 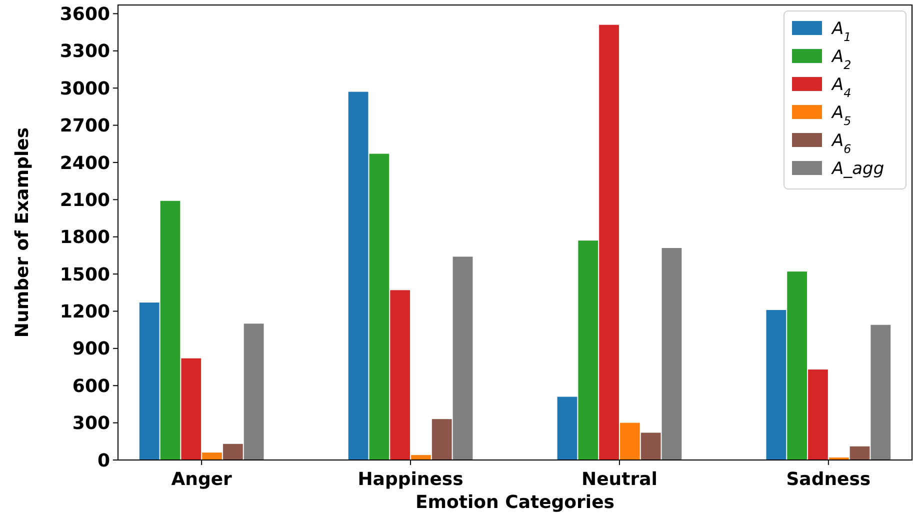 What do you see at coordinates (85, 126) in the screenshot?
I see `y-tick-label: 2700` at bounding box center [85, 126].